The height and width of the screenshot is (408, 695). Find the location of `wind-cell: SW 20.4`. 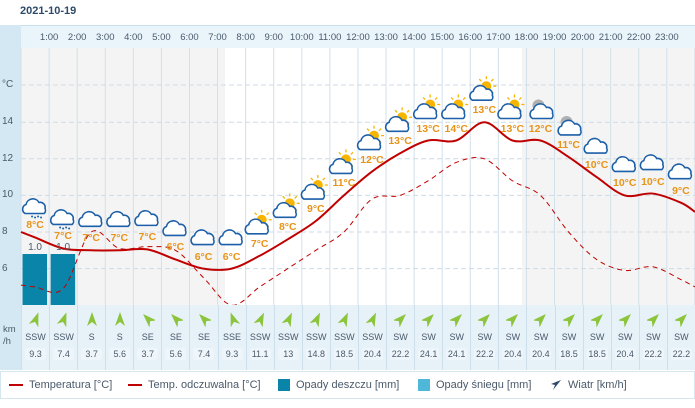

wind-cell: SW 20.4 is located at coordinates (624, 337).